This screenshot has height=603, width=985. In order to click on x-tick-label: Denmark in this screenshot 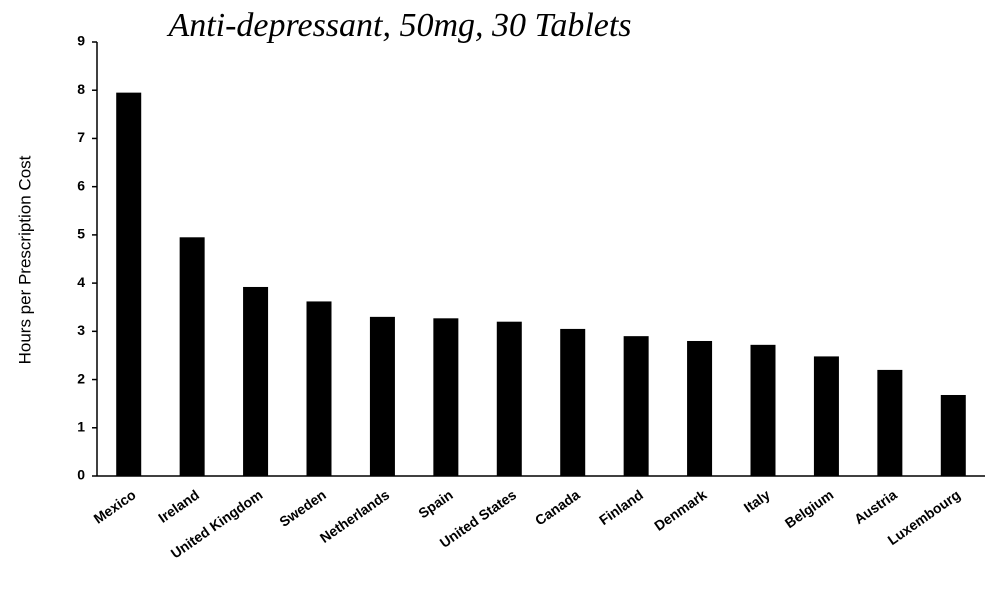, I will do `click(680, 510)`.